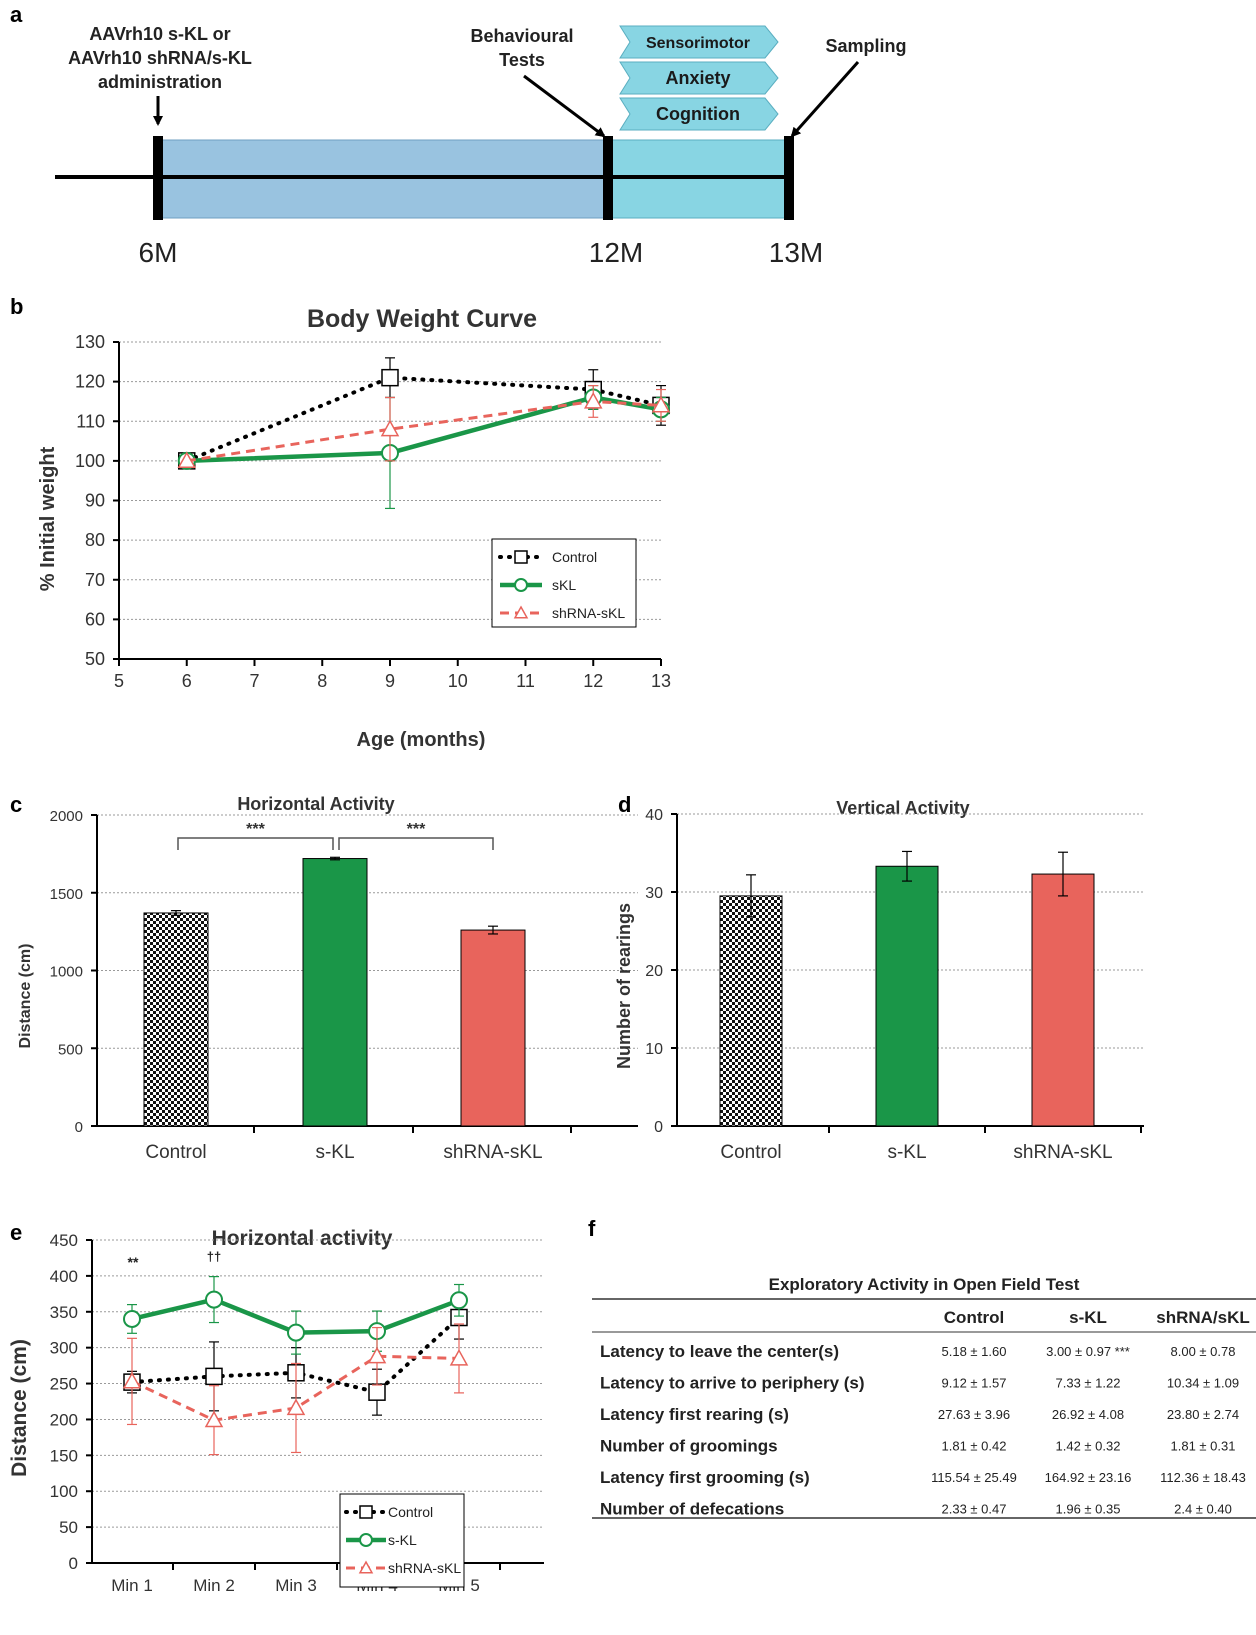 This screenshot has height=1635, width=1256. Describe the element at coordinates (16, 306) in the screenshot. I see `panel-label-b: b` at that location.